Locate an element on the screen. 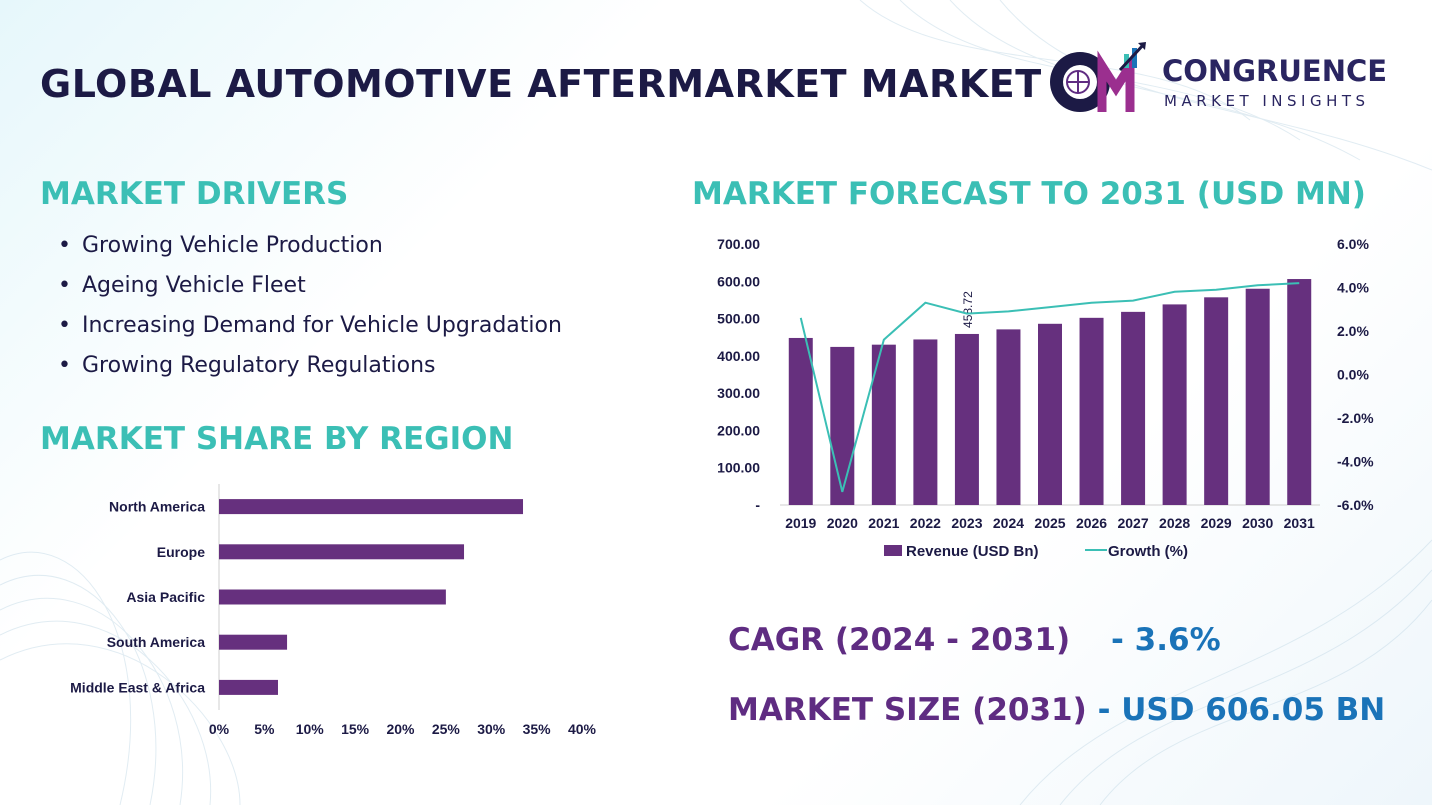 The width and height of the screenshot is (1432, 805). forecast-y-tick-left: 100.00 is located at coordinates (738, 468).